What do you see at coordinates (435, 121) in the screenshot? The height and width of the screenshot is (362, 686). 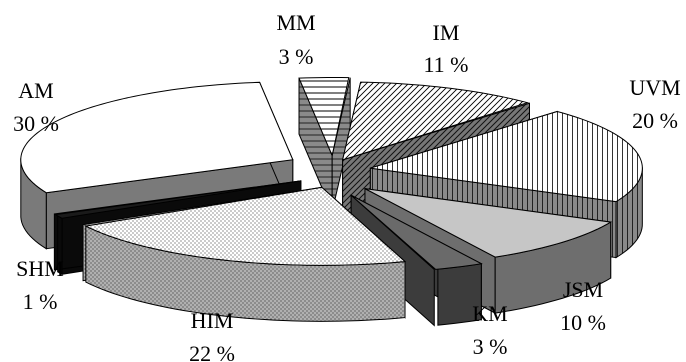 I see `pie-slice-top-im` at bounding box center [435, 121].